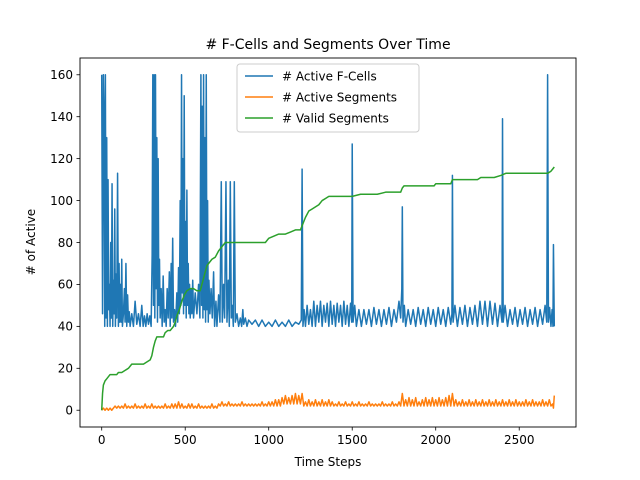 The image size is (640, 480). I want to click on legend-label-2: # Valid Segments, so click(335, 118).